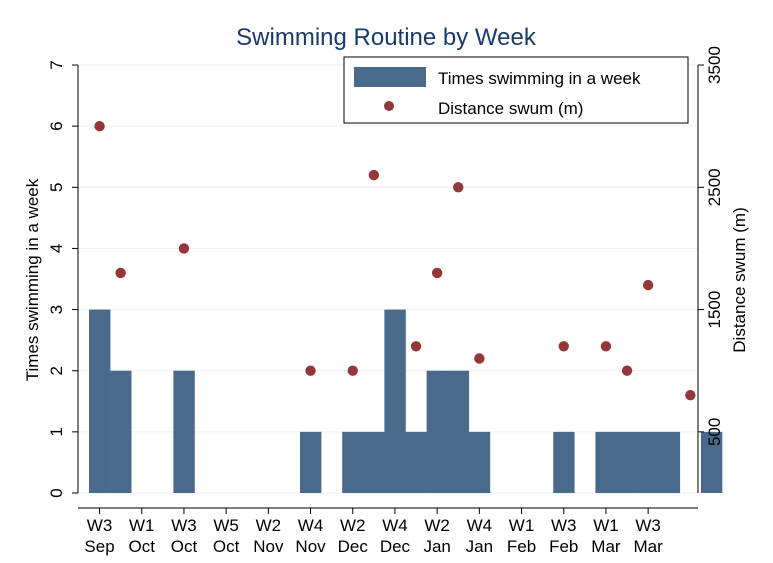  Describe the element at coordinates (714, 310) in the screenshot. I see `y2-tick-label: 1500` at that location.